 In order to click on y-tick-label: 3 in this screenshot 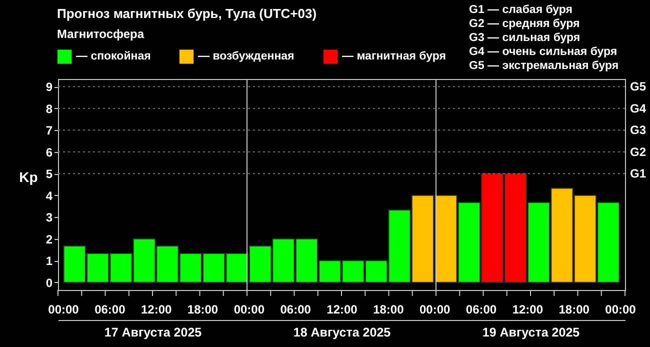, I will do `click(49, 217)`.